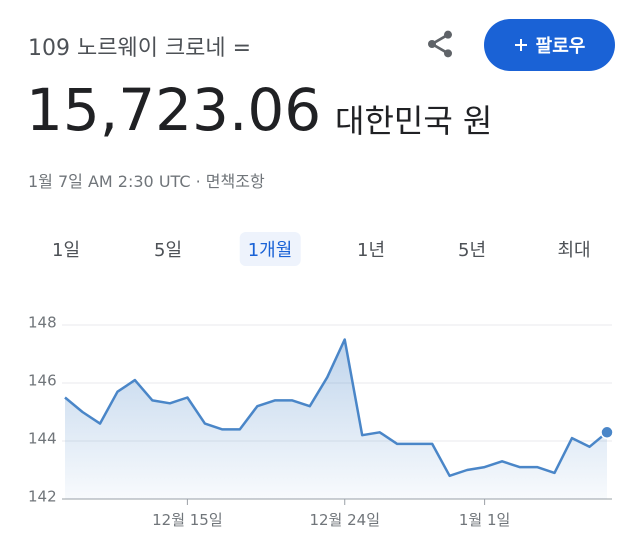  I want to click on follow-label: 팔로우, so click(560, 46).